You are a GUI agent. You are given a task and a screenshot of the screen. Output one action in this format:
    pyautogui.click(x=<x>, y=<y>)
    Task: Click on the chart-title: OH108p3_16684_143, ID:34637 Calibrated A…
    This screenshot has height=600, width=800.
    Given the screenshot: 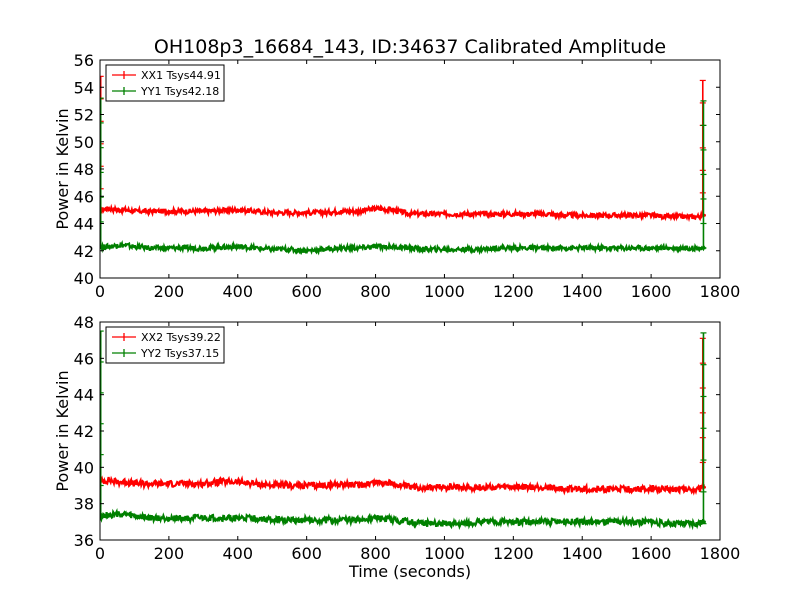 What is the action you would take?
    pyautogui.click(x=410, y=47)
    